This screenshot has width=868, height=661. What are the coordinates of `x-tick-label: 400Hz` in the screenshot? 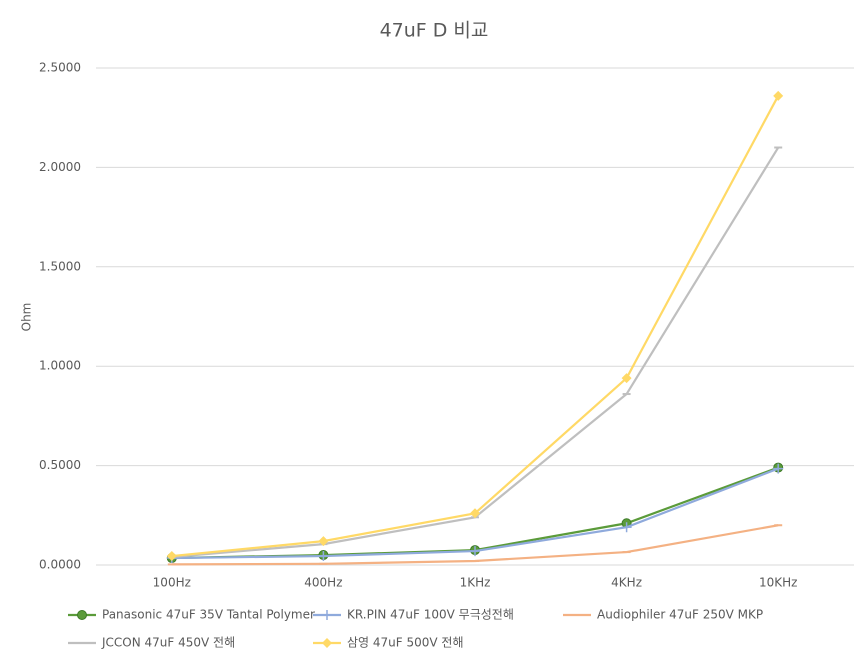 It's located at (323, 583).